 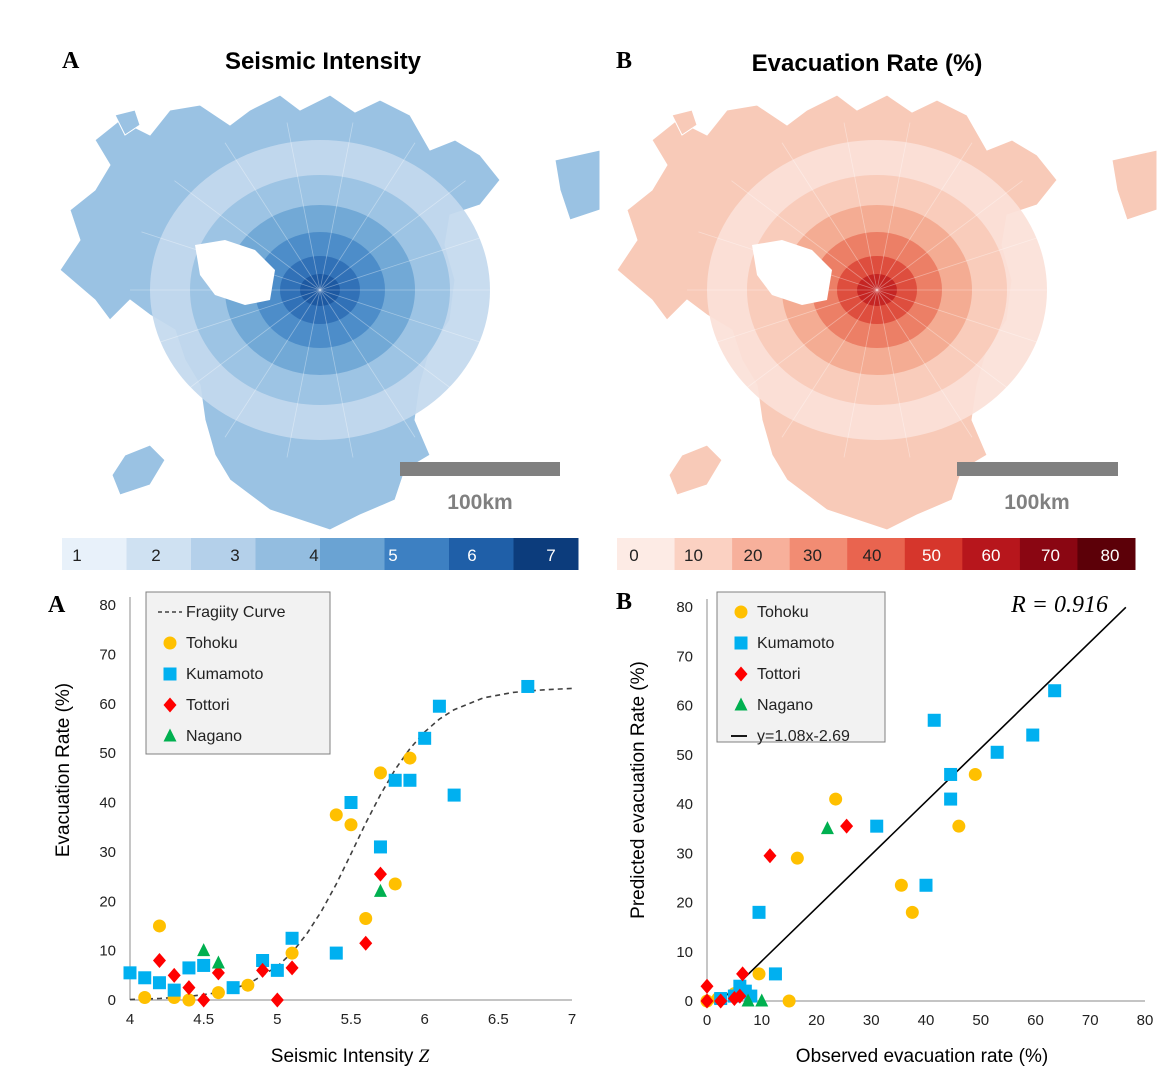 What do you see at coordinates (624, 61) in the screenshot?
I see `panel-letter-map-b: B` at bounding box center [624, 61].